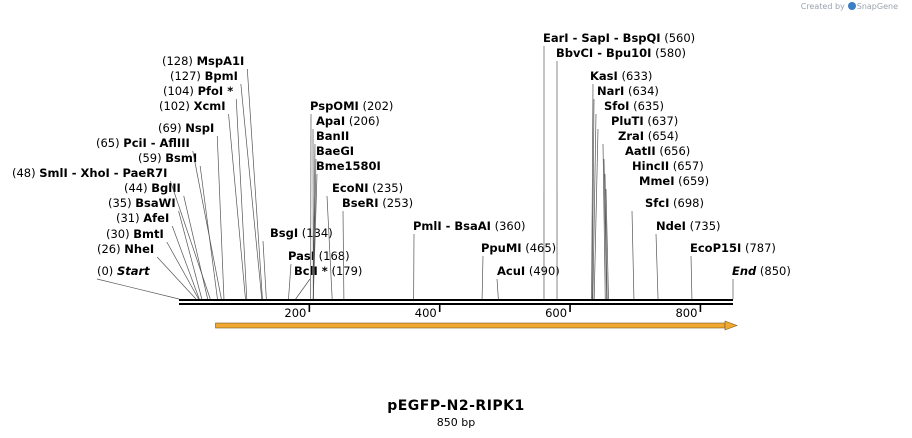  What do you see at coordinates (631, 136) in the screenshot?
I see `enzyme-name: ZraI` at bounding box center [631, 136].